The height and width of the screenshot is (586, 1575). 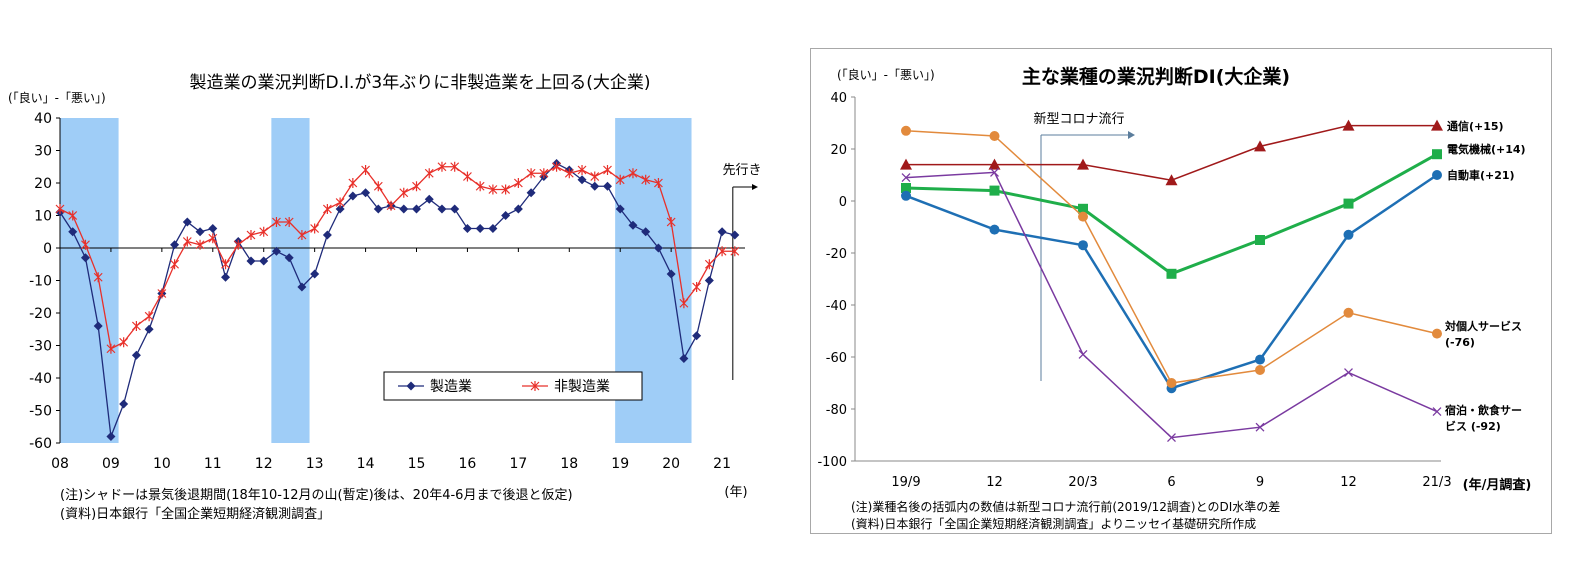 I want to click on series-label-cont: (-76), so click(x=1460, y=342).